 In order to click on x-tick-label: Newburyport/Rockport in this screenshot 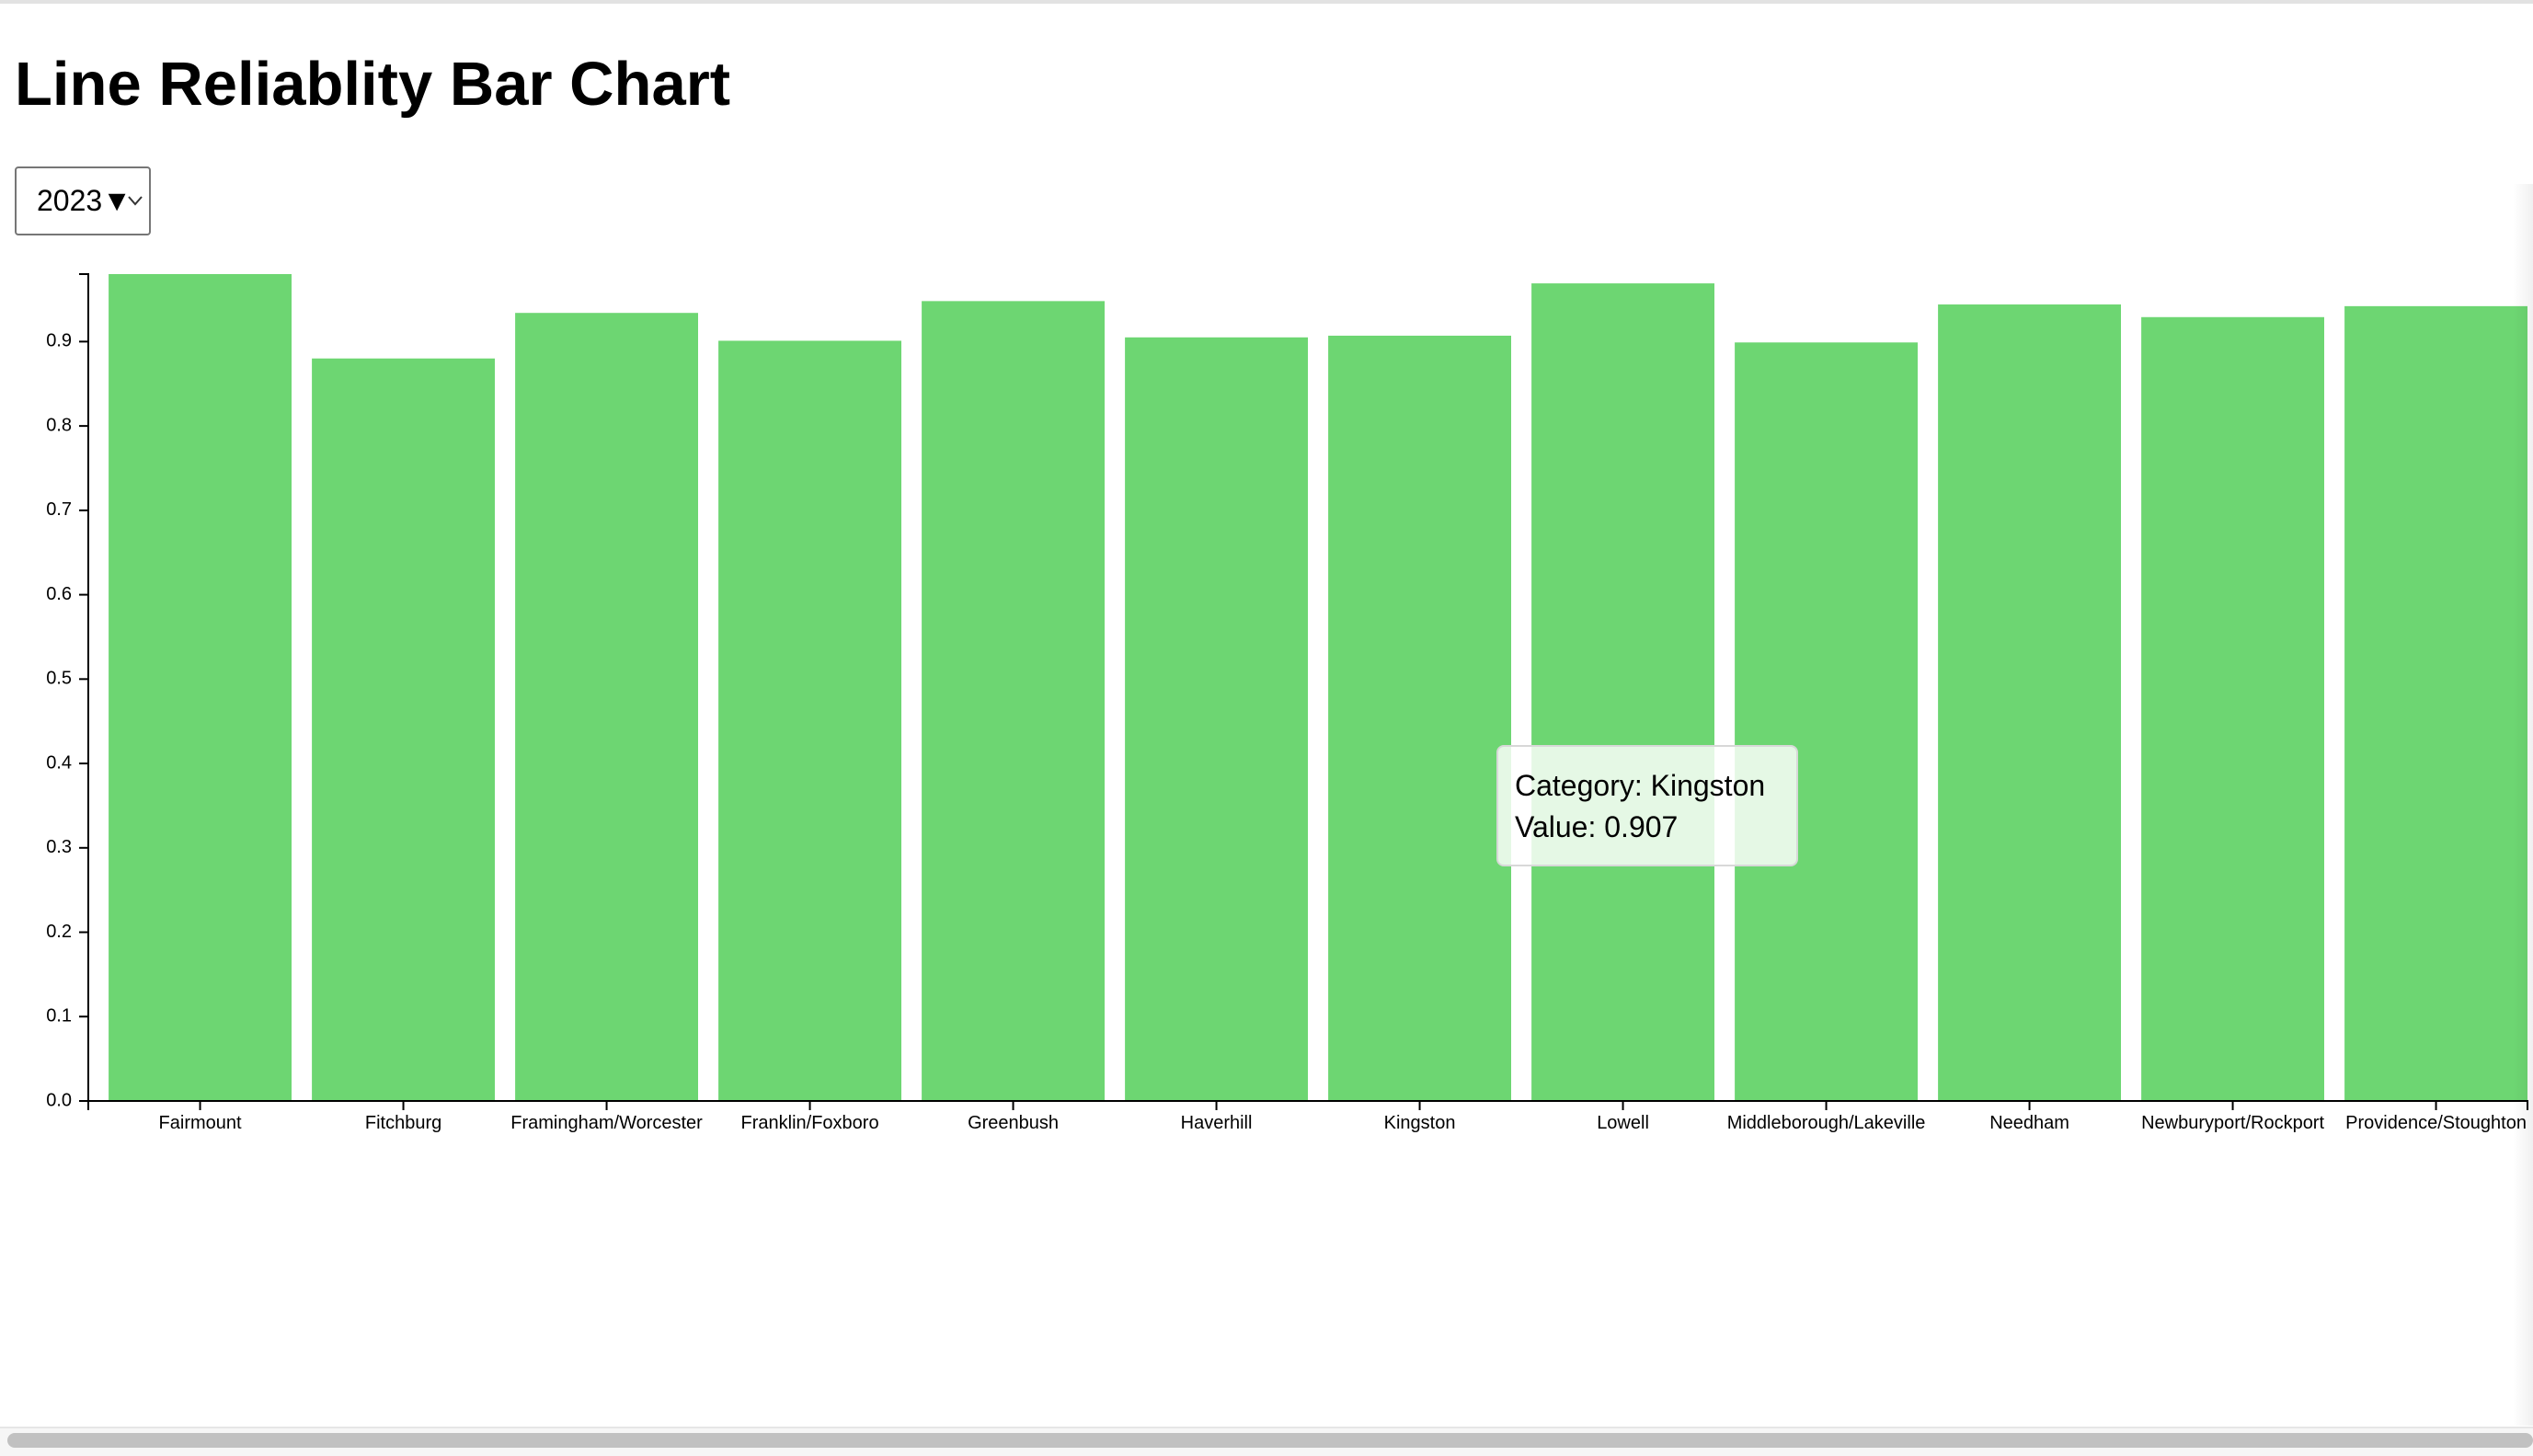, I will do `click(2232, 1123)`.